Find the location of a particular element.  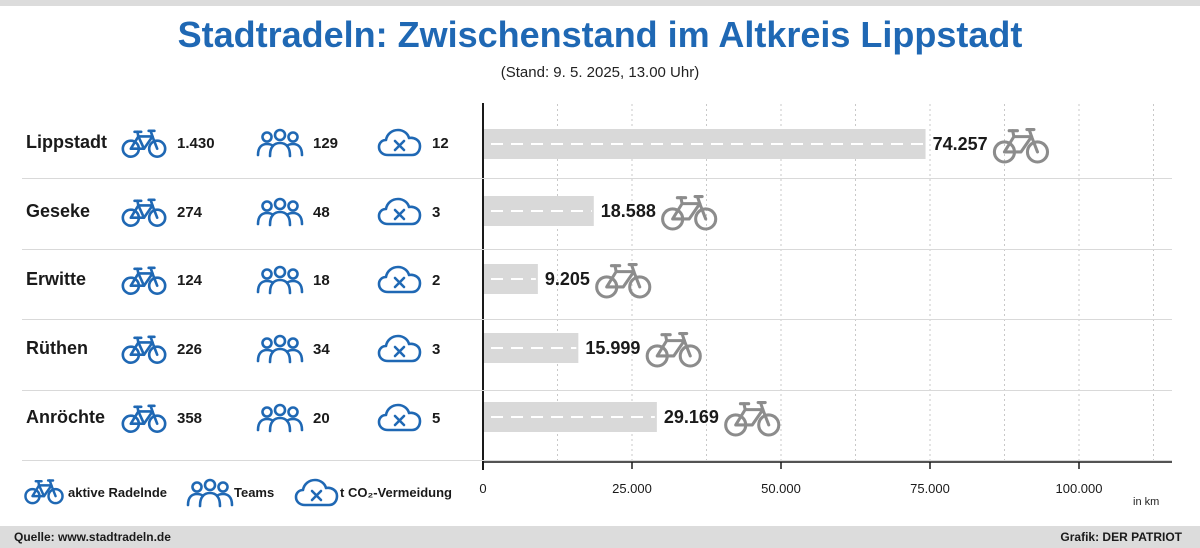

source-credit: Quelle: www.stadtradeln.de is located at coordinates (92, 537).